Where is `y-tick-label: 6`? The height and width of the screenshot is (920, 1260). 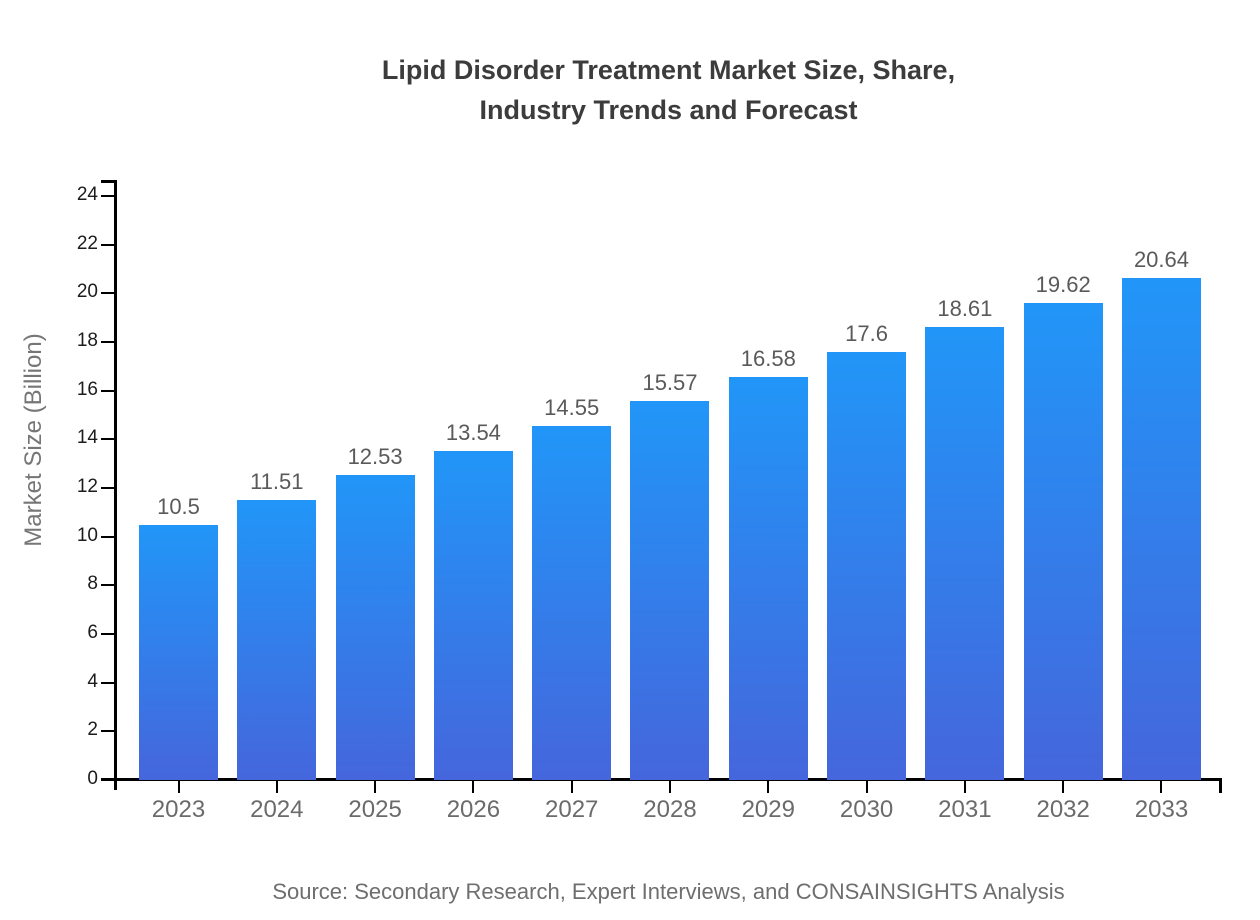 y-tick-label: 6 is located at coordinates (92, 632).